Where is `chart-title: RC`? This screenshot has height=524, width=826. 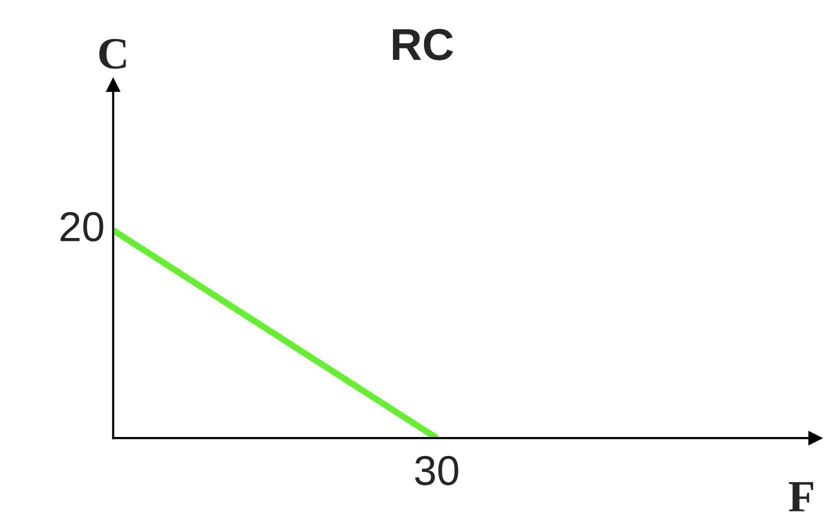
chart-title: RC is located at coordinates (422, 44).